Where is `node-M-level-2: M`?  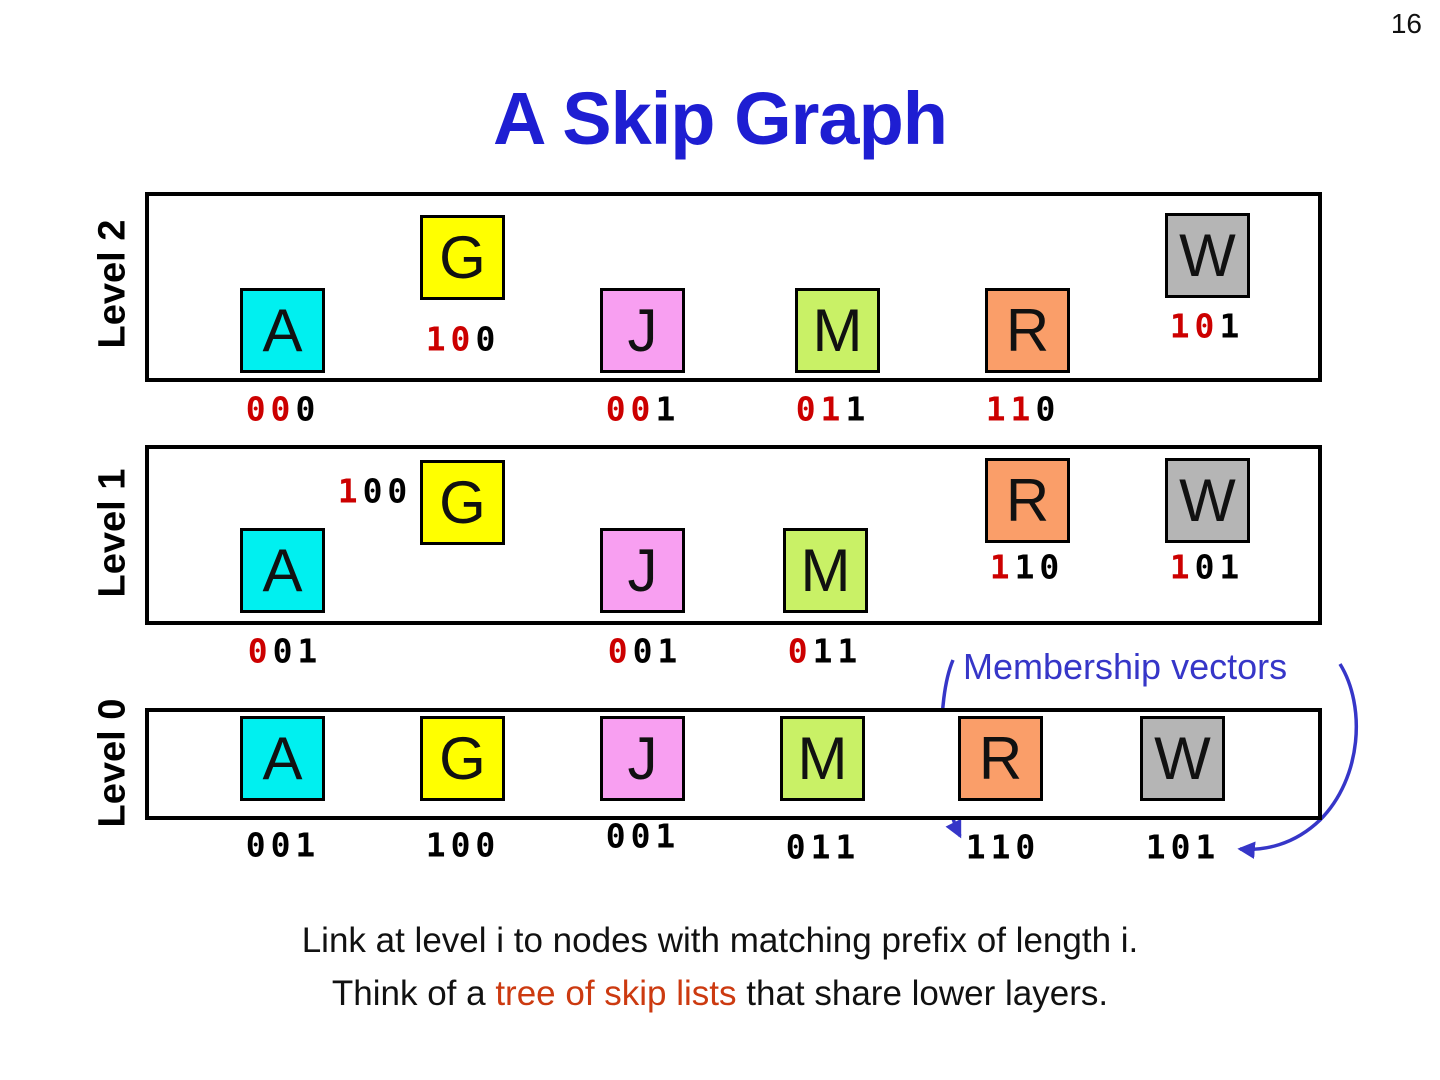 node-M-level-2: M is located at coordinates (837, 330).